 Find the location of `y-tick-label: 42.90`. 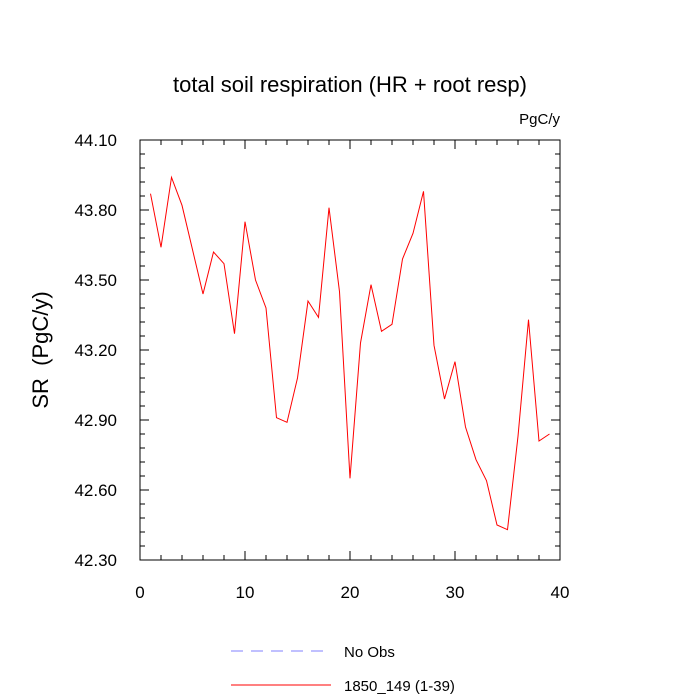

y-tick-label: 42.90 is located at coordinates (95, 420).